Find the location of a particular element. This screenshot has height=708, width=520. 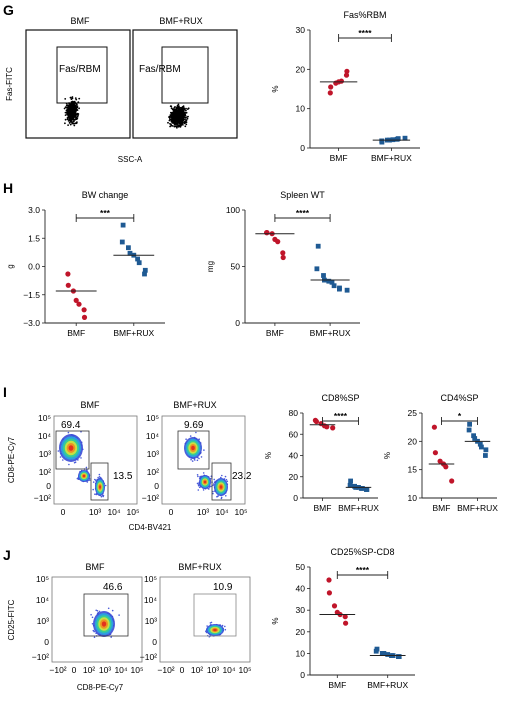

y-tick-label: 50 is located at coordinates (236, 267).